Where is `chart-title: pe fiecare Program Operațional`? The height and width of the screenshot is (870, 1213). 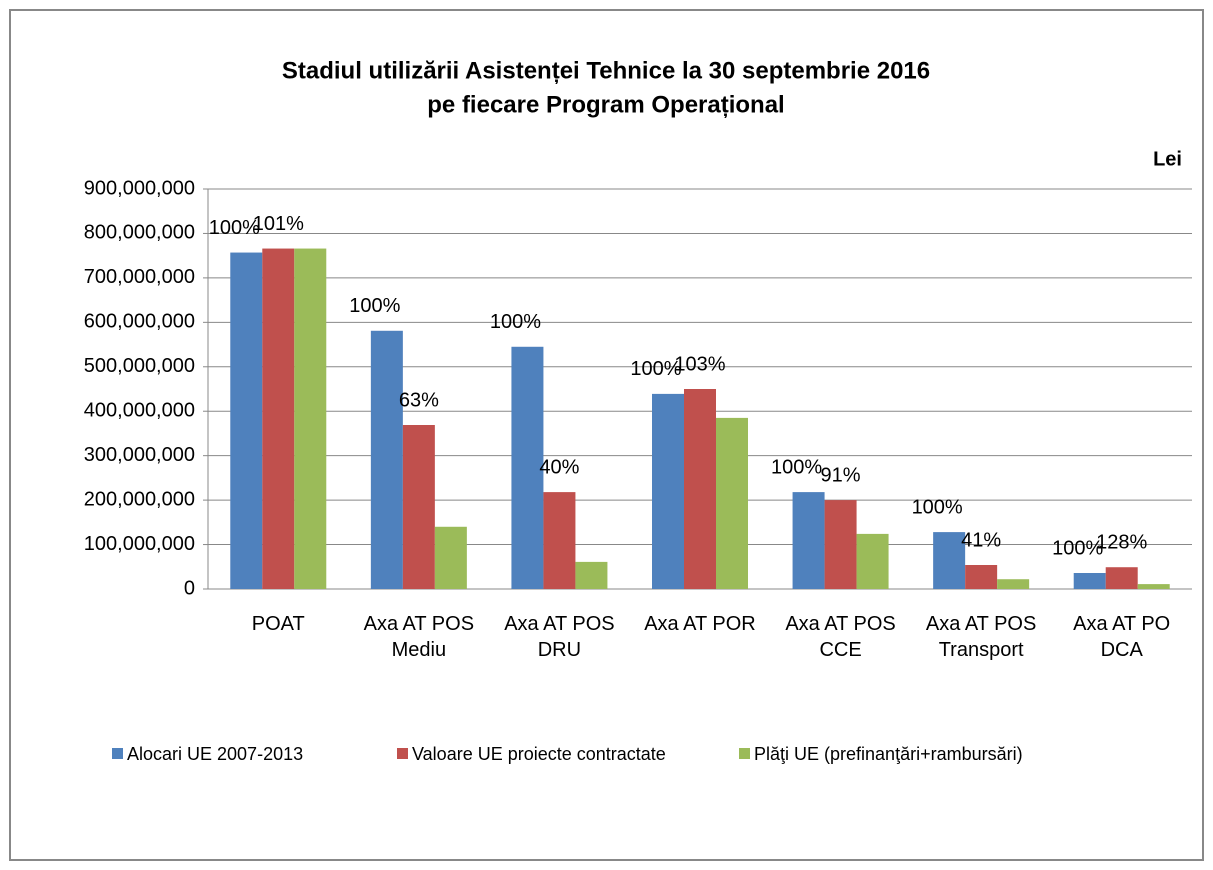 chart-title: pe fiecare Program Operațional is located at coordinates (605, 104).